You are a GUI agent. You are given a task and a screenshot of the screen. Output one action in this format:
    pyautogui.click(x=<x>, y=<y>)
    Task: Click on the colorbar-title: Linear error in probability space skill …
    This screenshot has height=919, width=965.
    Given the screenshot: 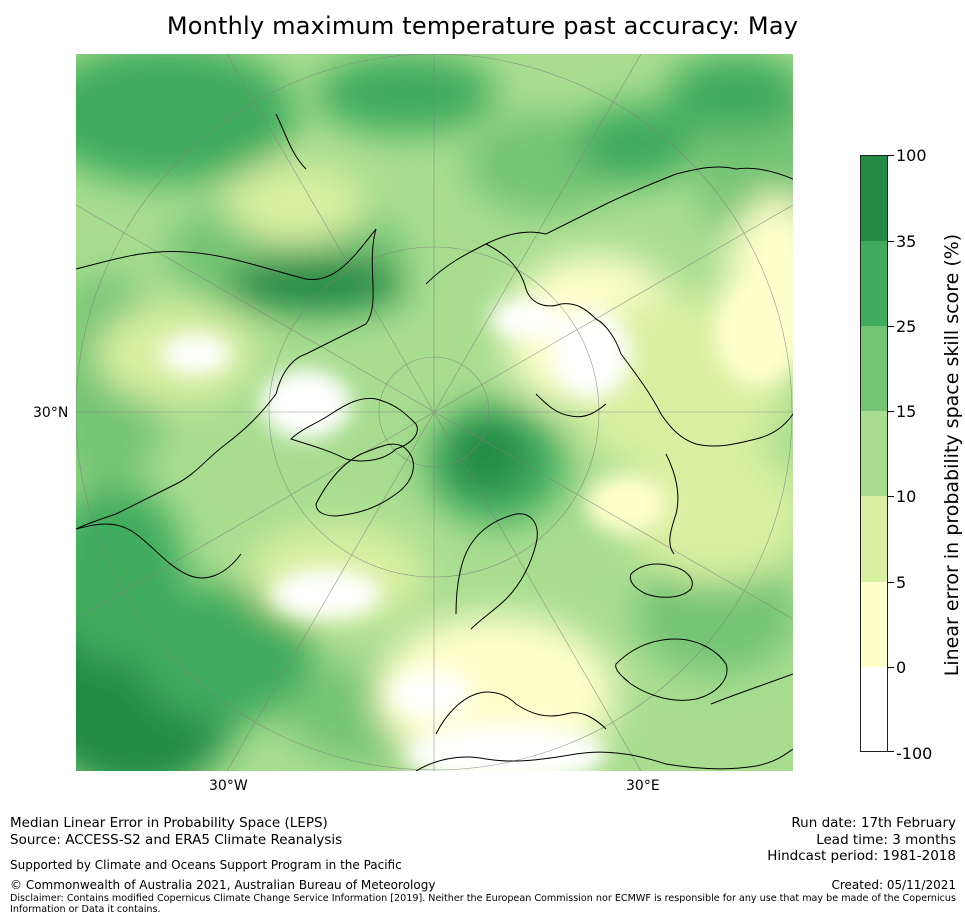 What is the action you would take?
    pyautogui.click(x=952, y=455)
    